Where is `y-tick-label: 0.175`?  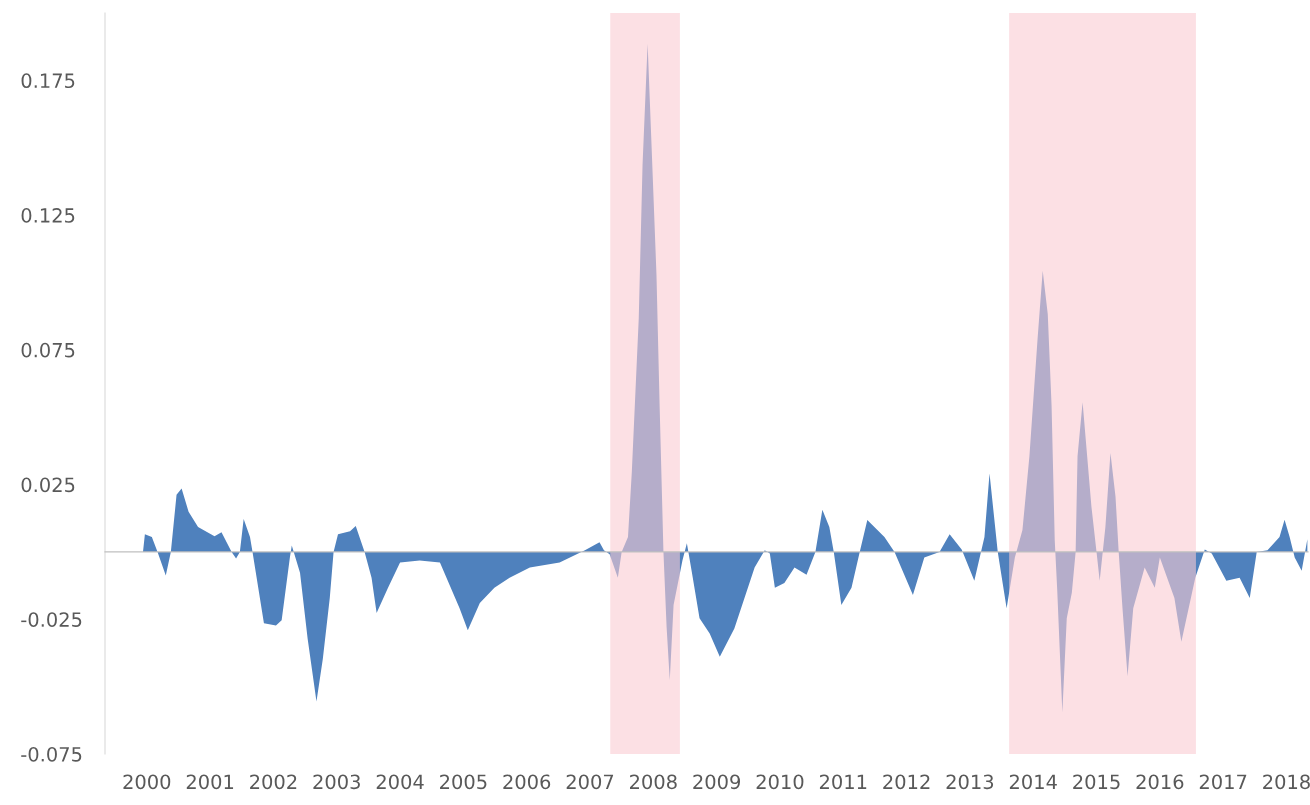 y-tick-label: 0.175 is located at coordinates (48, 81).